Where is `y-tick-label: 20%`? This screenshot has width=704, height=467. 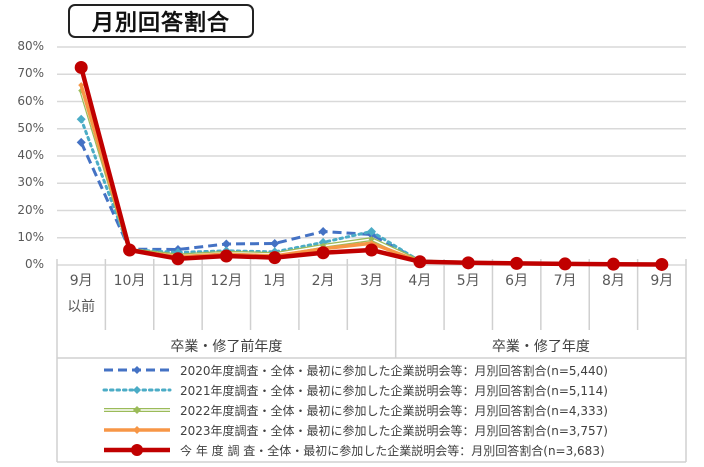
y-tick-label: 20% is located at coordinates (30, 209).